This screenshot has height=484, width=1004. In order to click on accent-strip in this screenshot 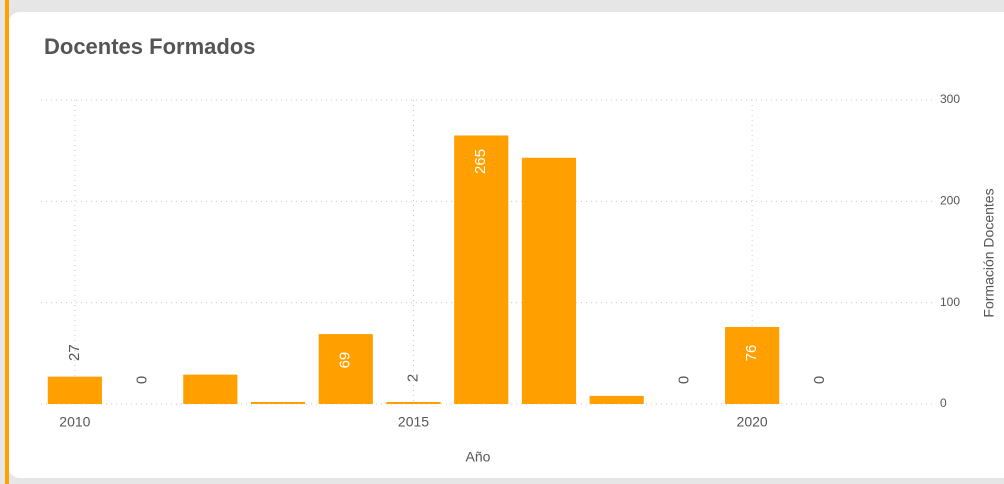, I will do `click(7, 242)`.